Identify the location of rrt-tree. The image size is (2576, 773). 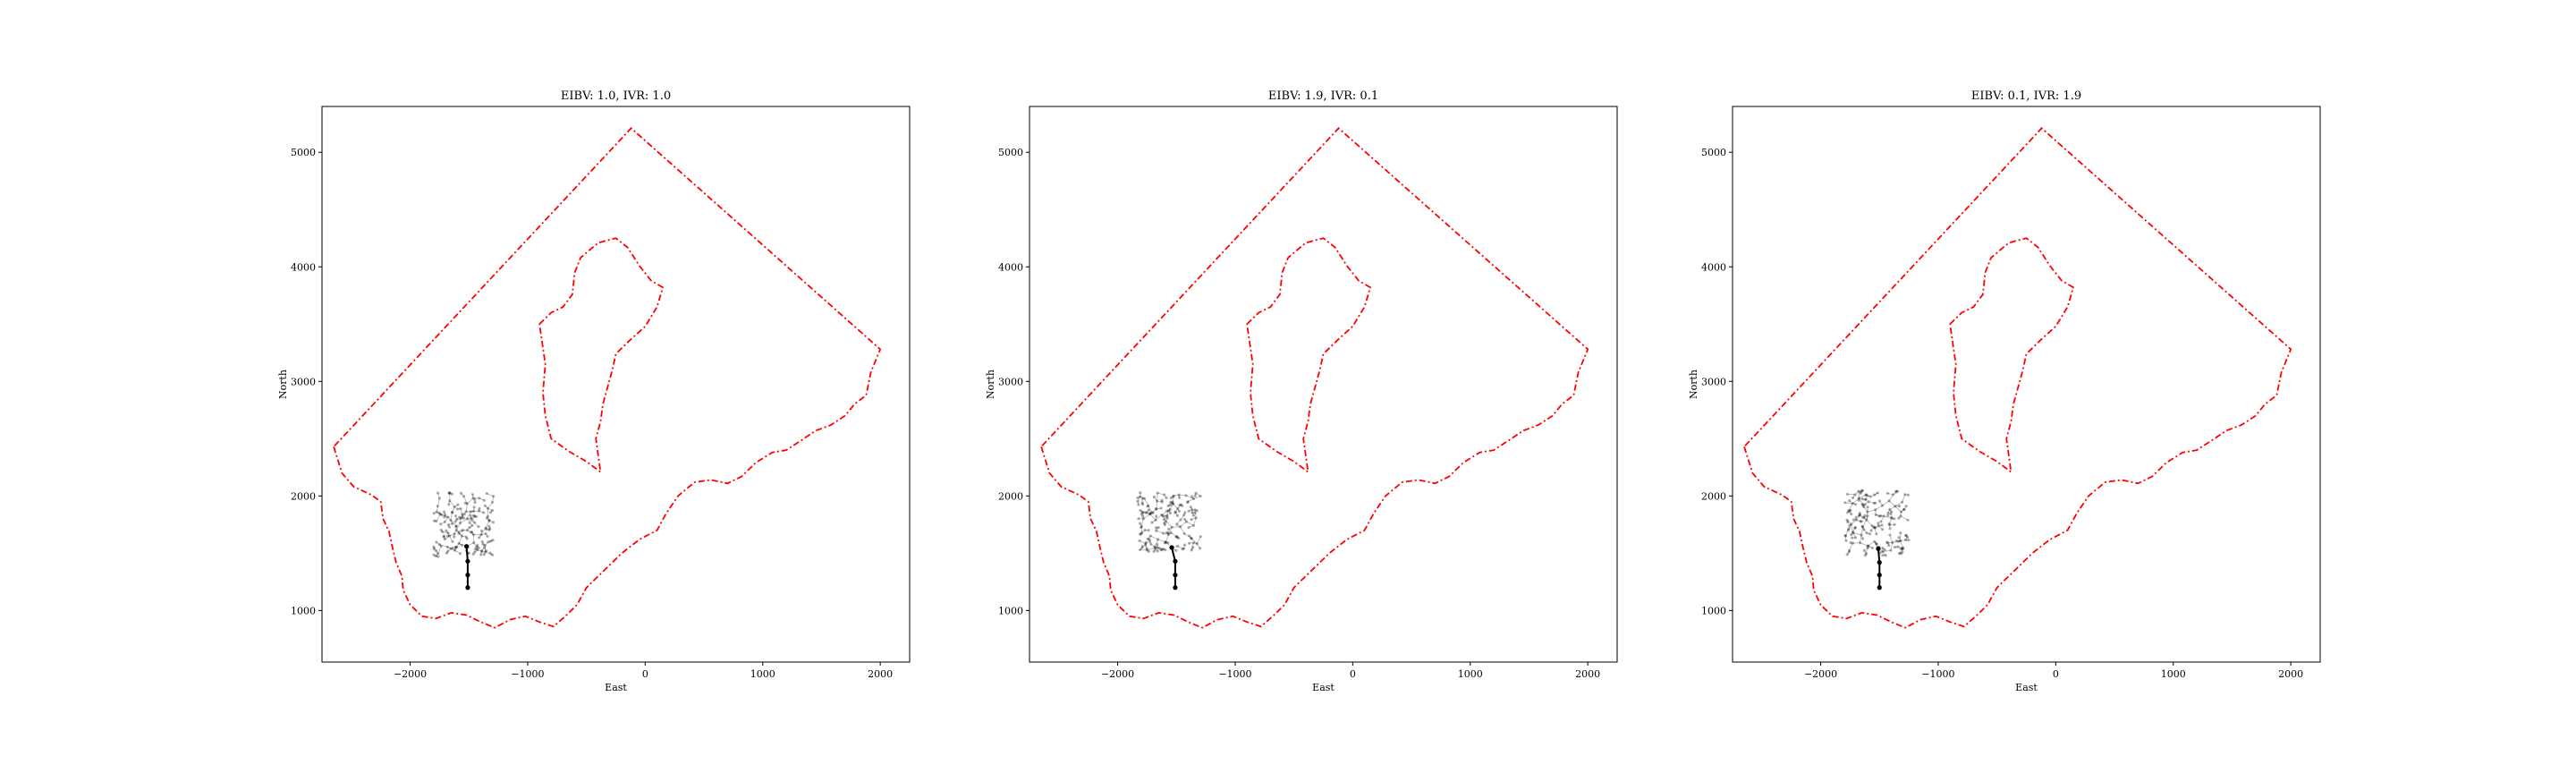
(1877, 522).